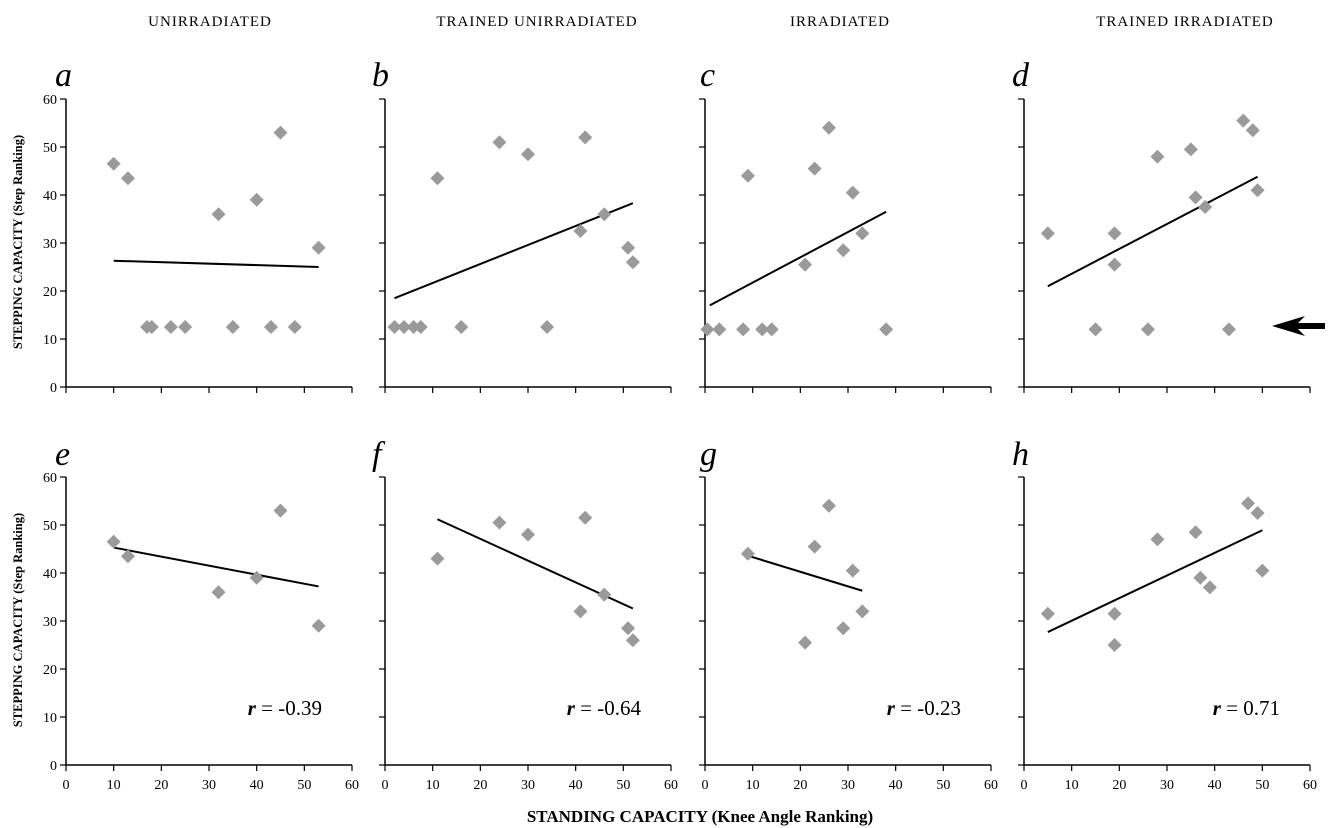 The width and height of the screenshot is (1330, 828). I want to click on column-title-unirradiated: UNIRRADIATED, so click(210, 22).